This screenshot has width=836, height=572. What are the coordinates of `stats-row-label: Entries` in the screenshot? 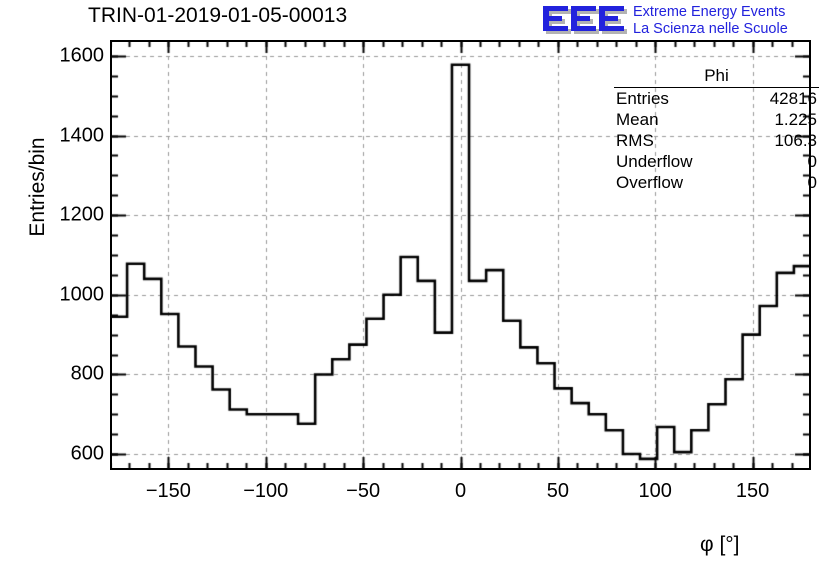 It's located at (642, 98).